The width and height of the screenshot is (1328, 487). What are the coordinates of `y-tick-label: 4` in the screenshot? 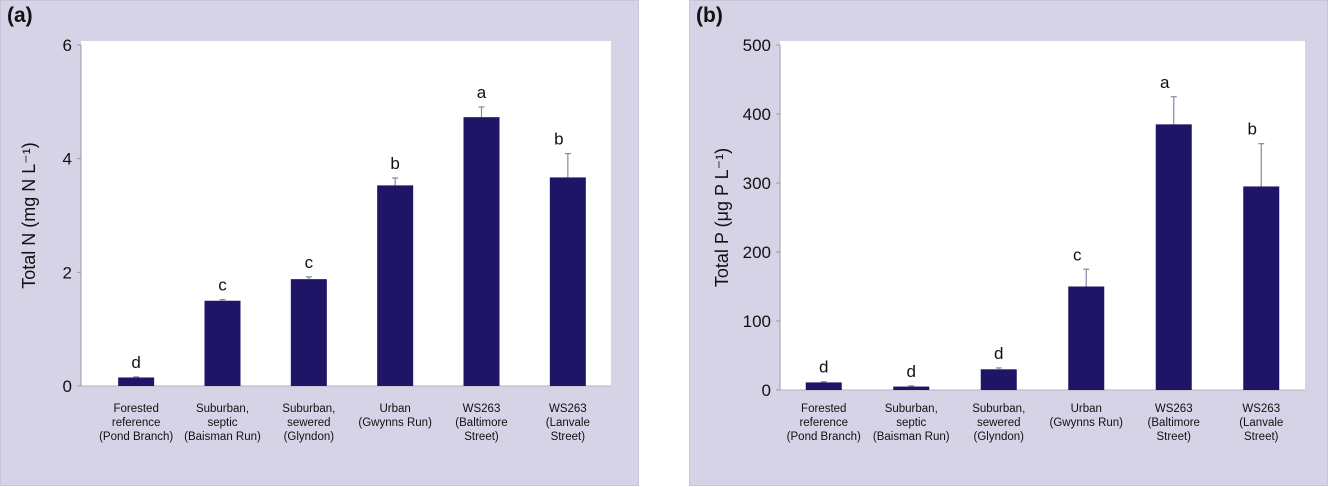 It's located at (67, 159).